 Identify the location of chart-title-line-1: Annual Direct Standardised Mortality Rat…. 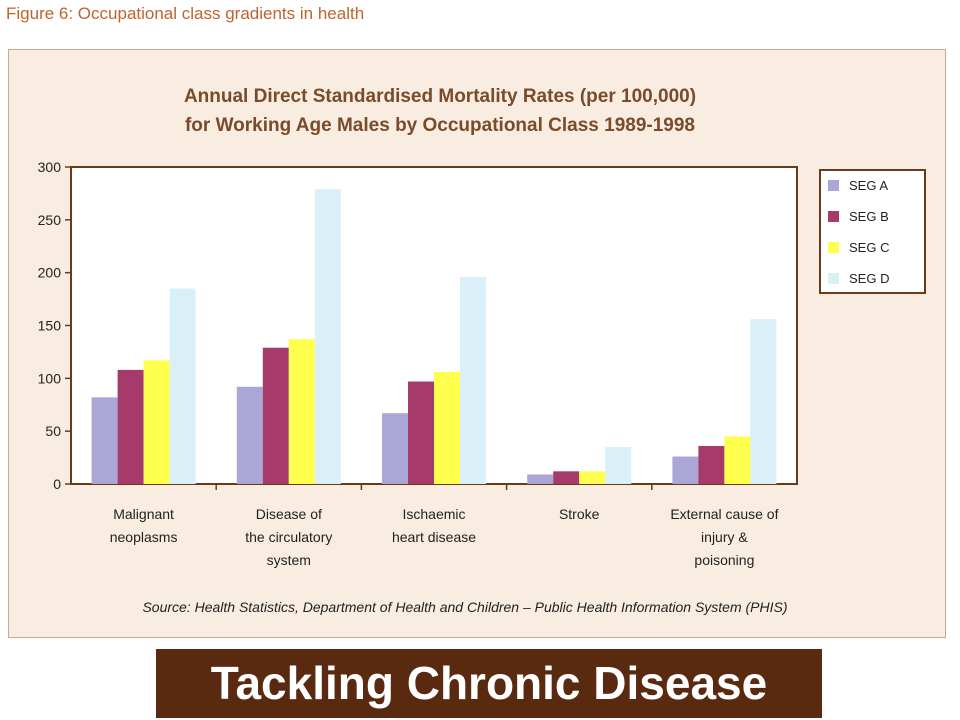
(440, 96).